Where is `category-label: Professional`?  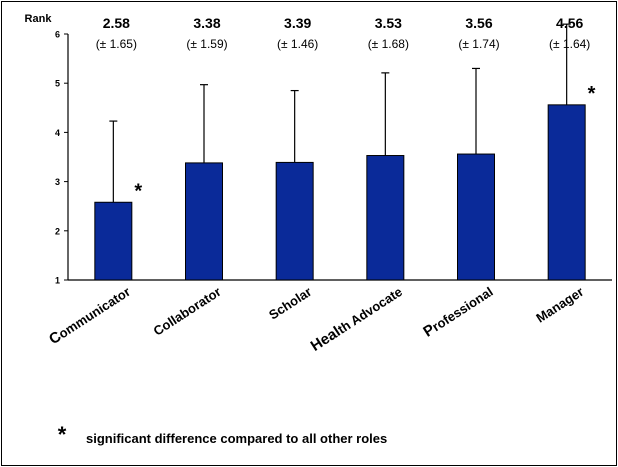 category-label: Professional is located at coordinates (458, 311).